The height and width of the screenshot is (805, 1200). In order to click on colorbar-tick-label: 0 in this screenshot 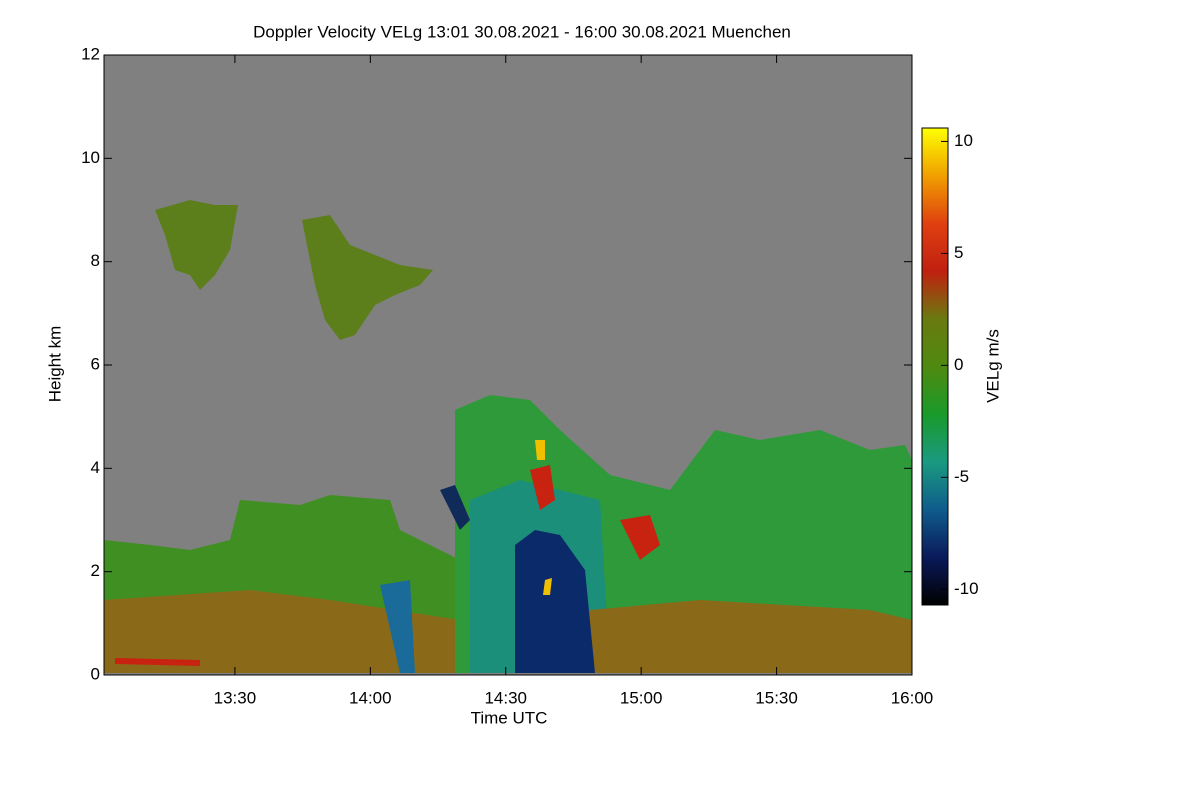, I will do `click(958, 364)`.